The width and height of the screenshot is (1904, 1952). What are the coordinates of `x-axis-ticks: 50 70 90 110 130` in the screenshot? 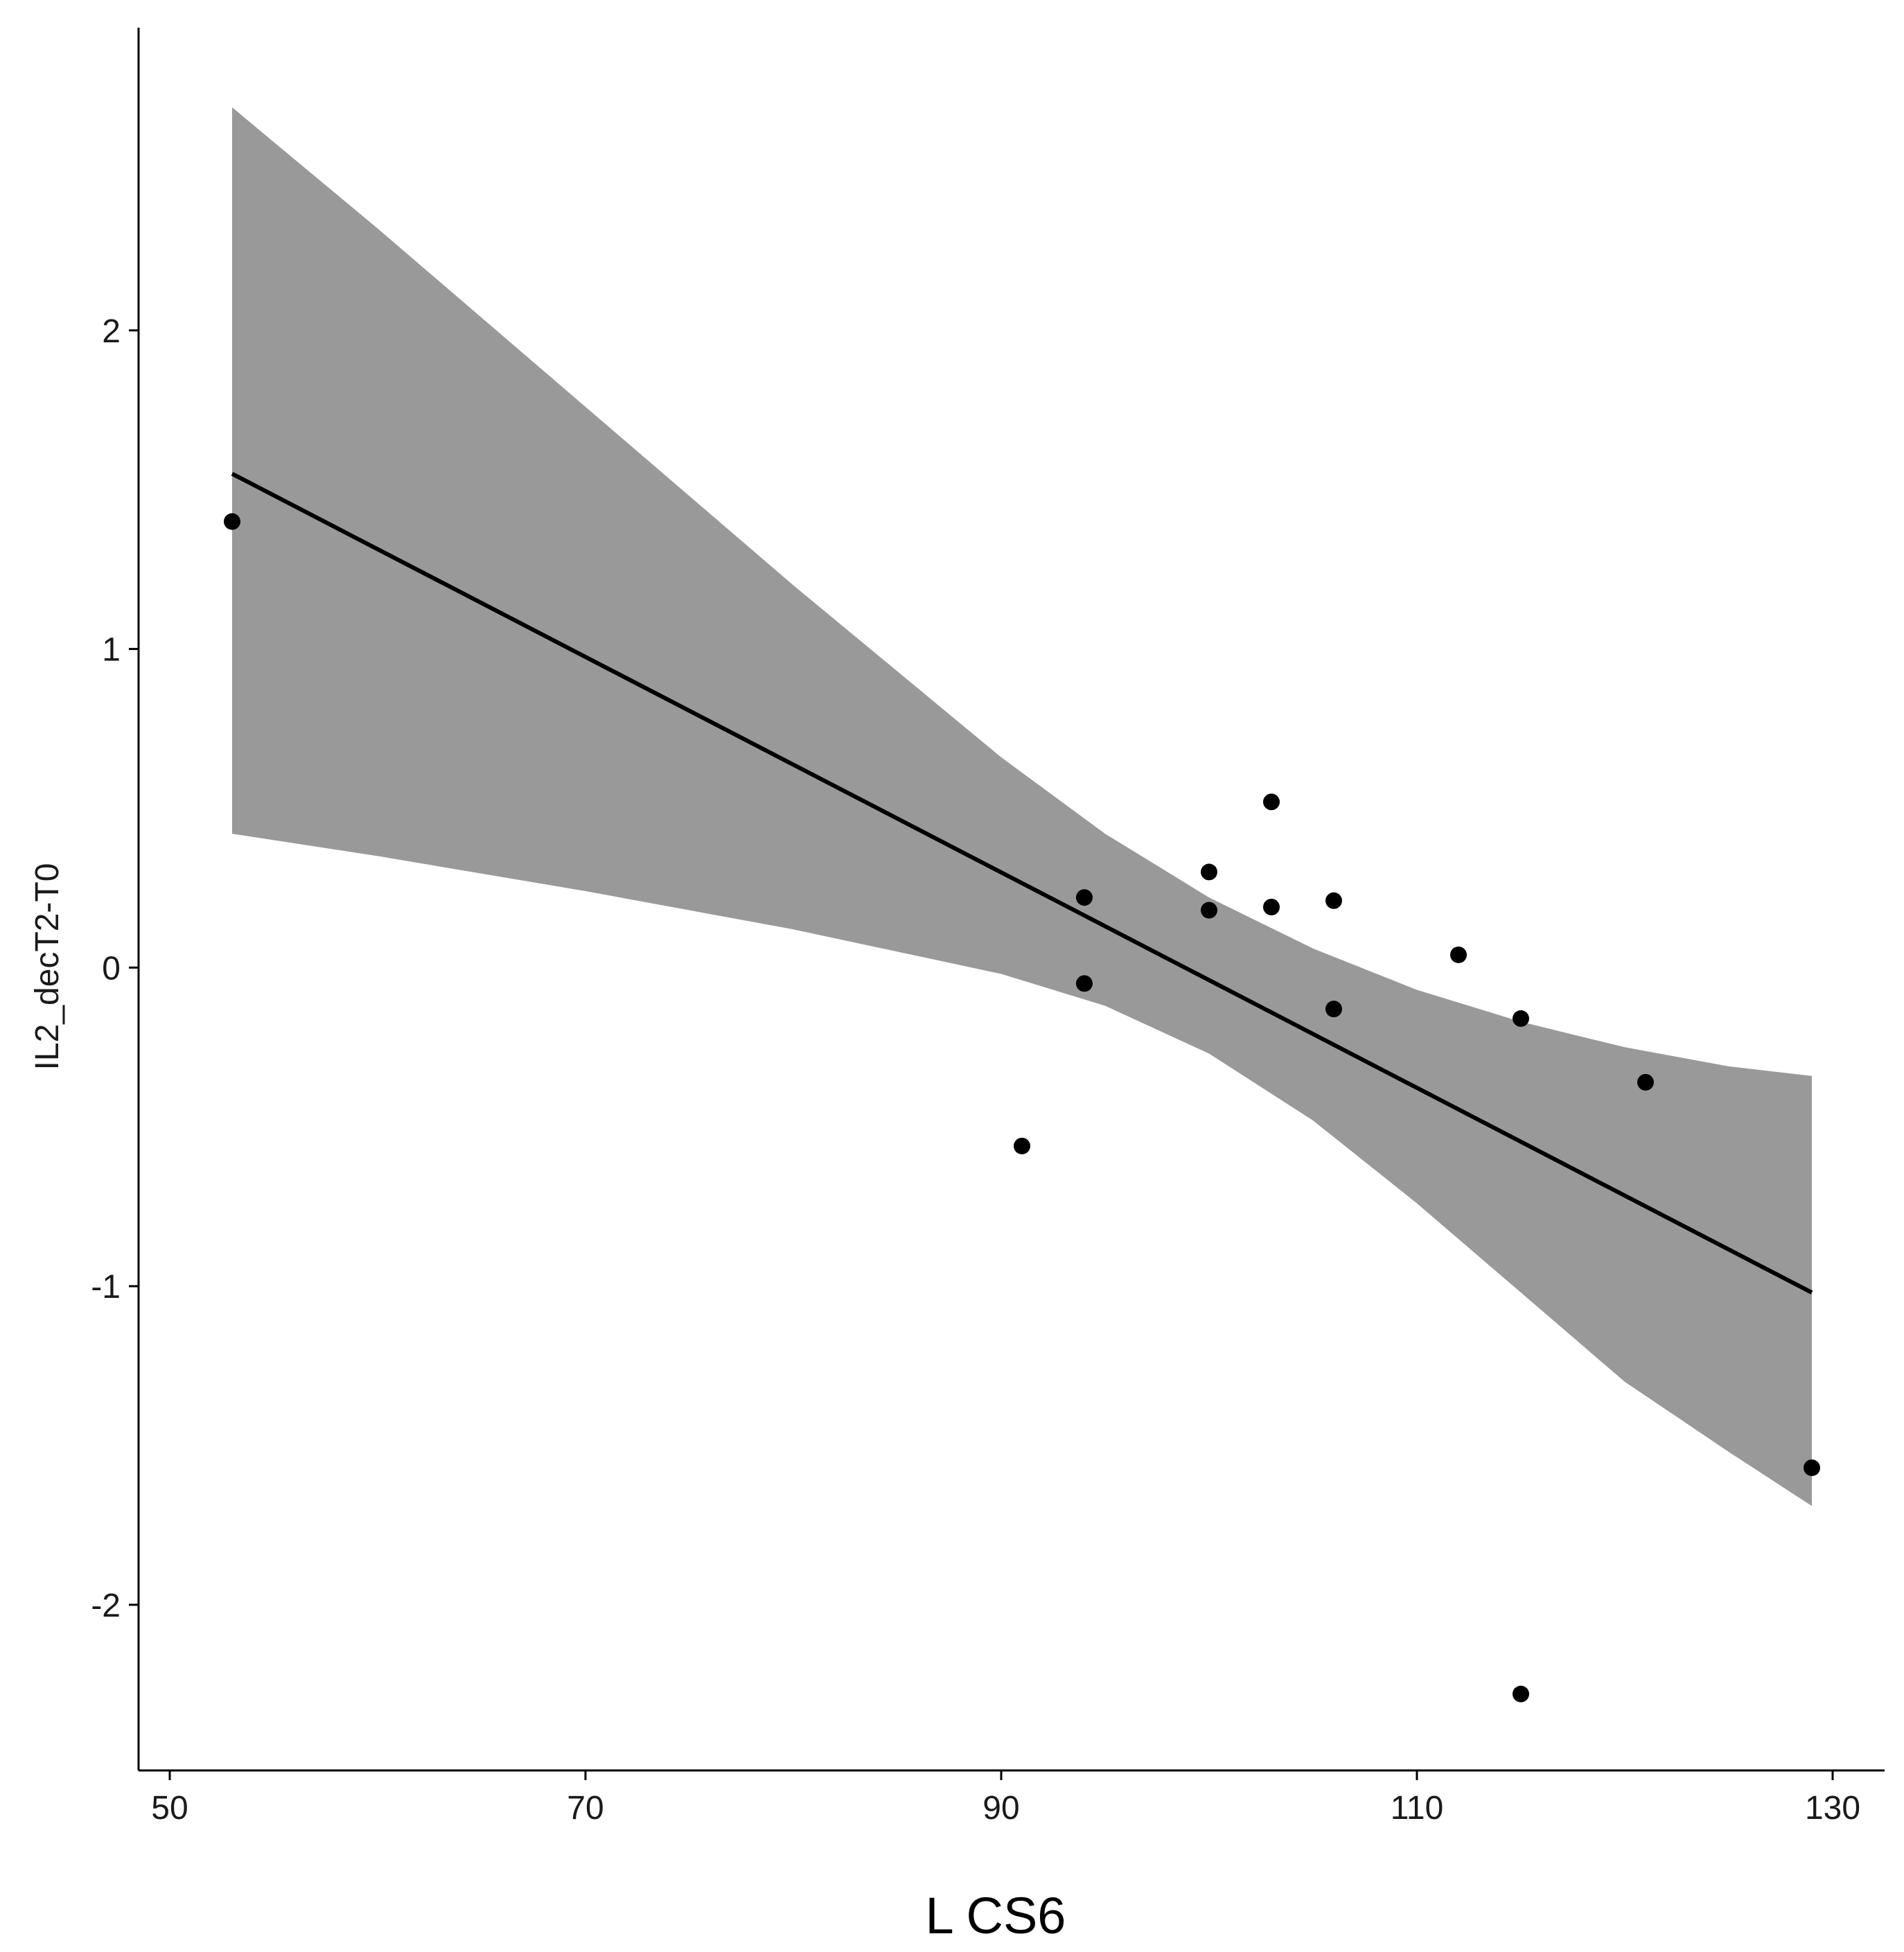 It's located at (1005, 1798).